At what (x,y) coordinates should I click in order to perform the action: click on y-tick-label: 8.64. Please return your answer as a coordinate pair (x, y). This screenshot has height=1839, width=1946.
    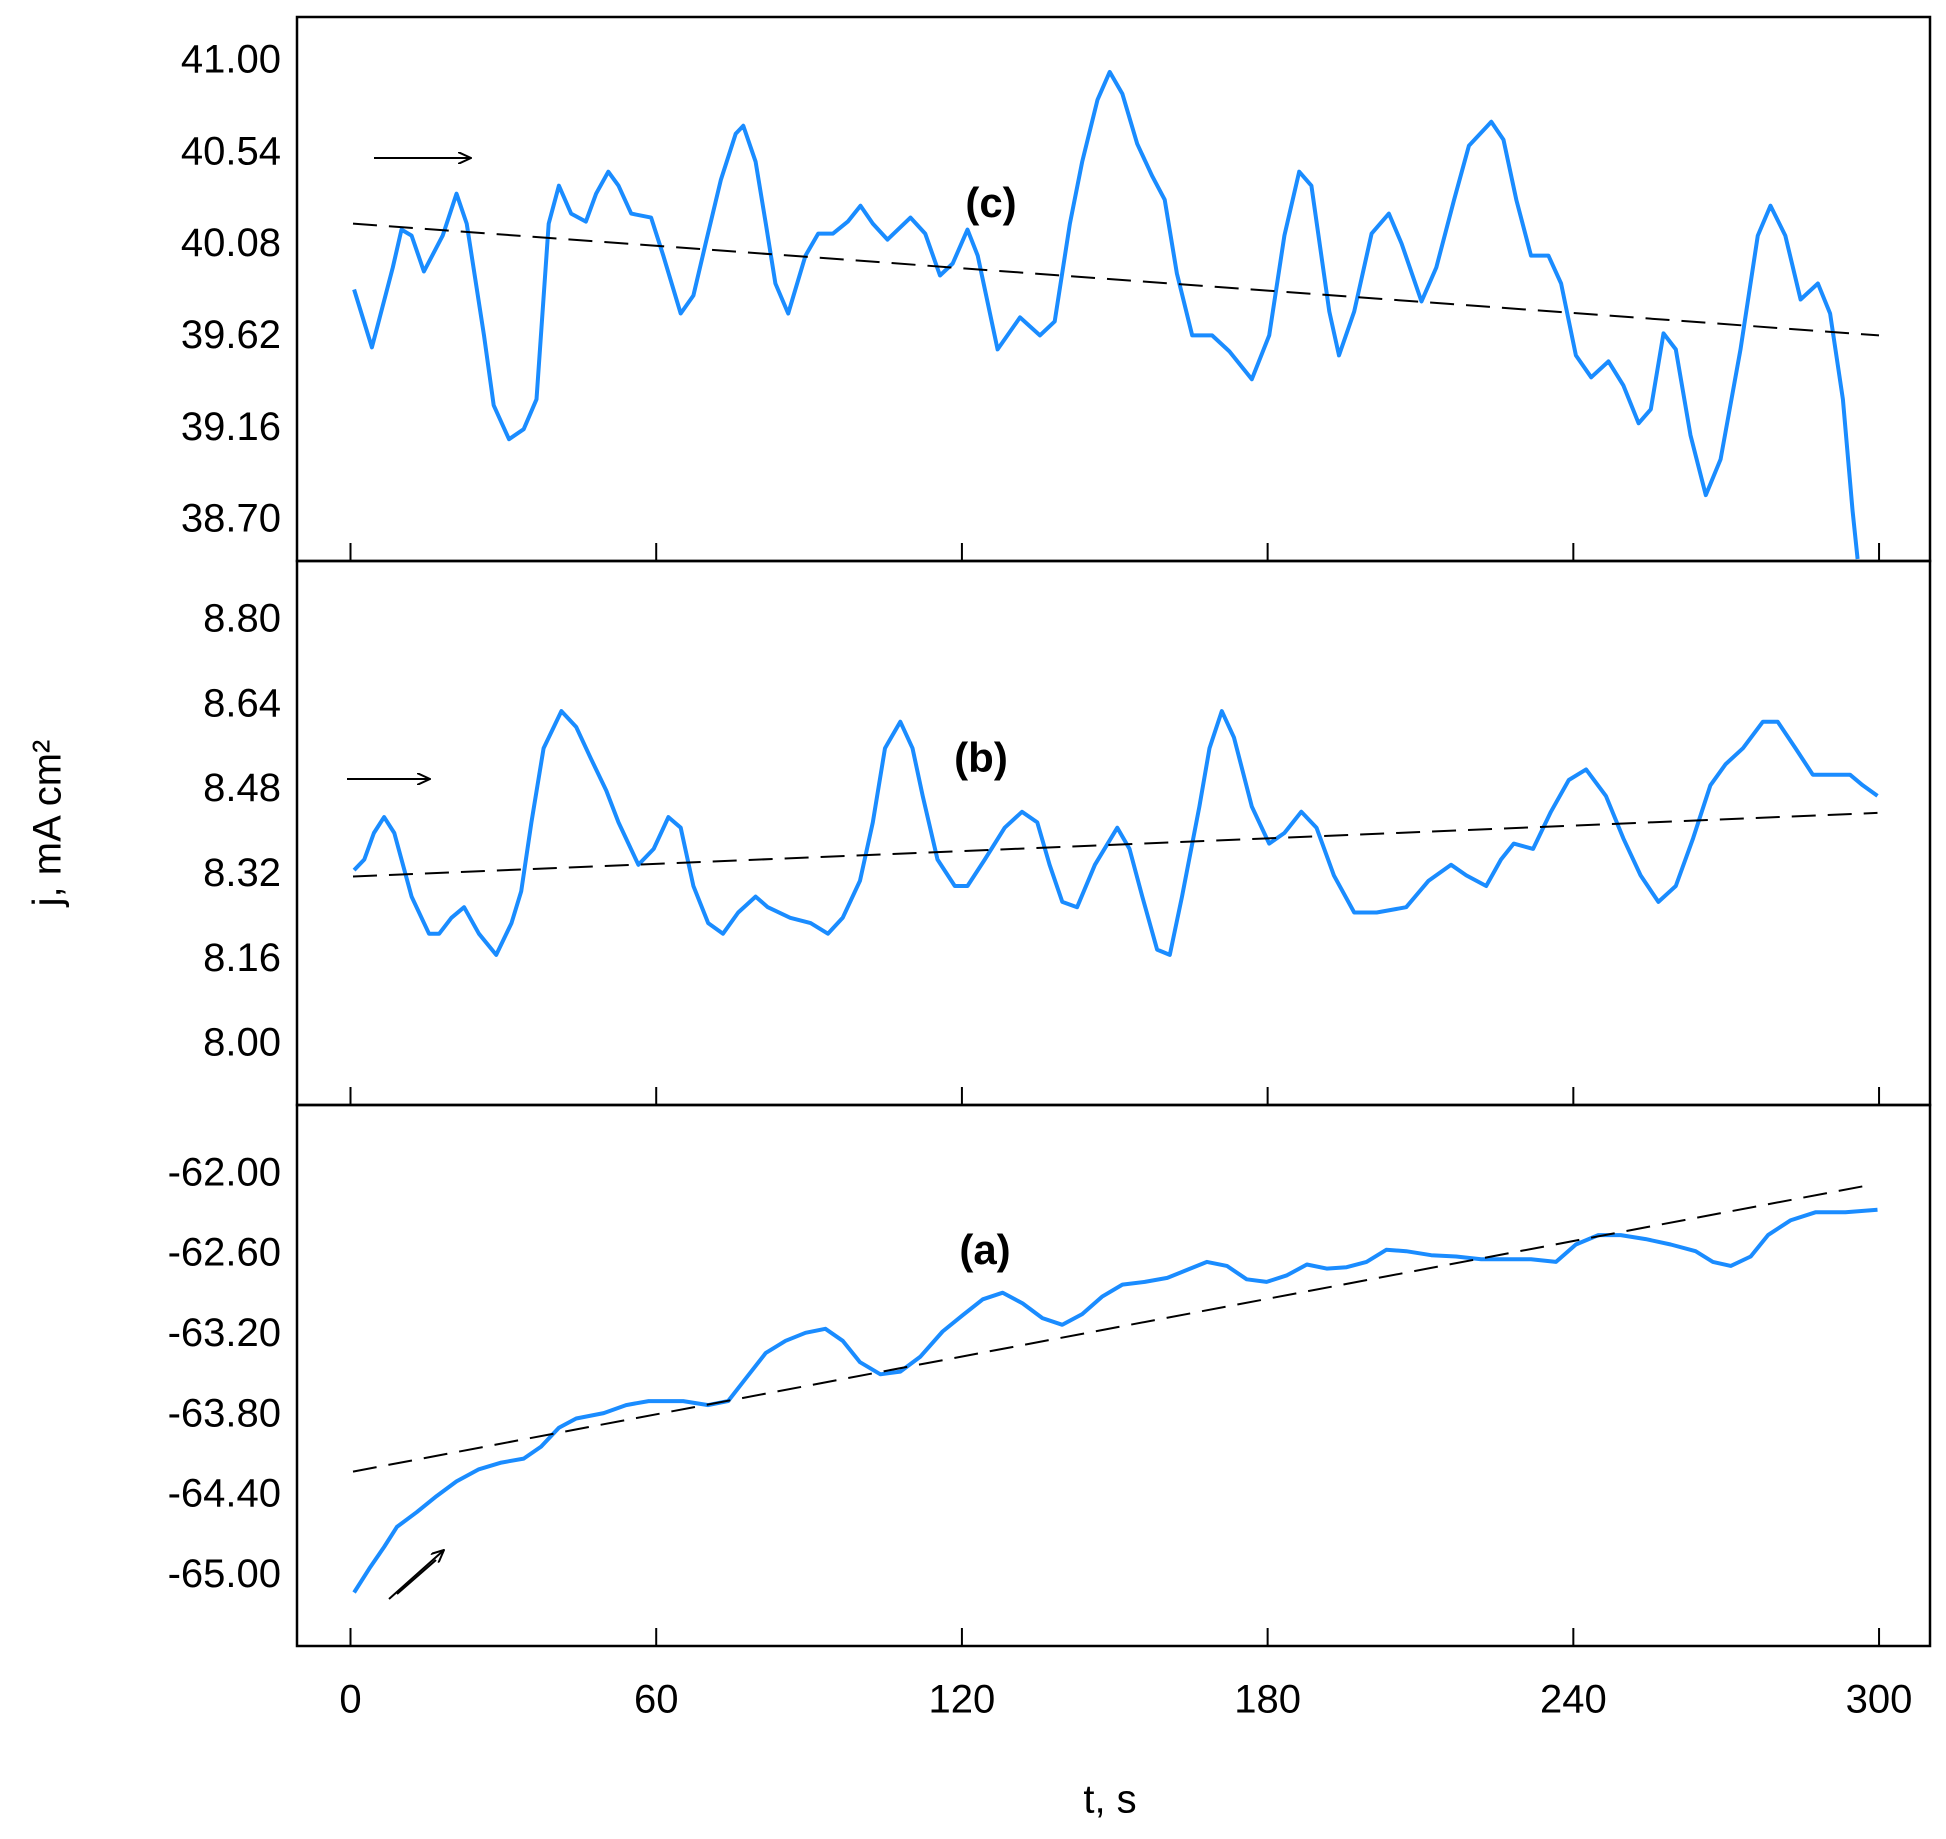
    Looking at the image, I should click on (242, 703).